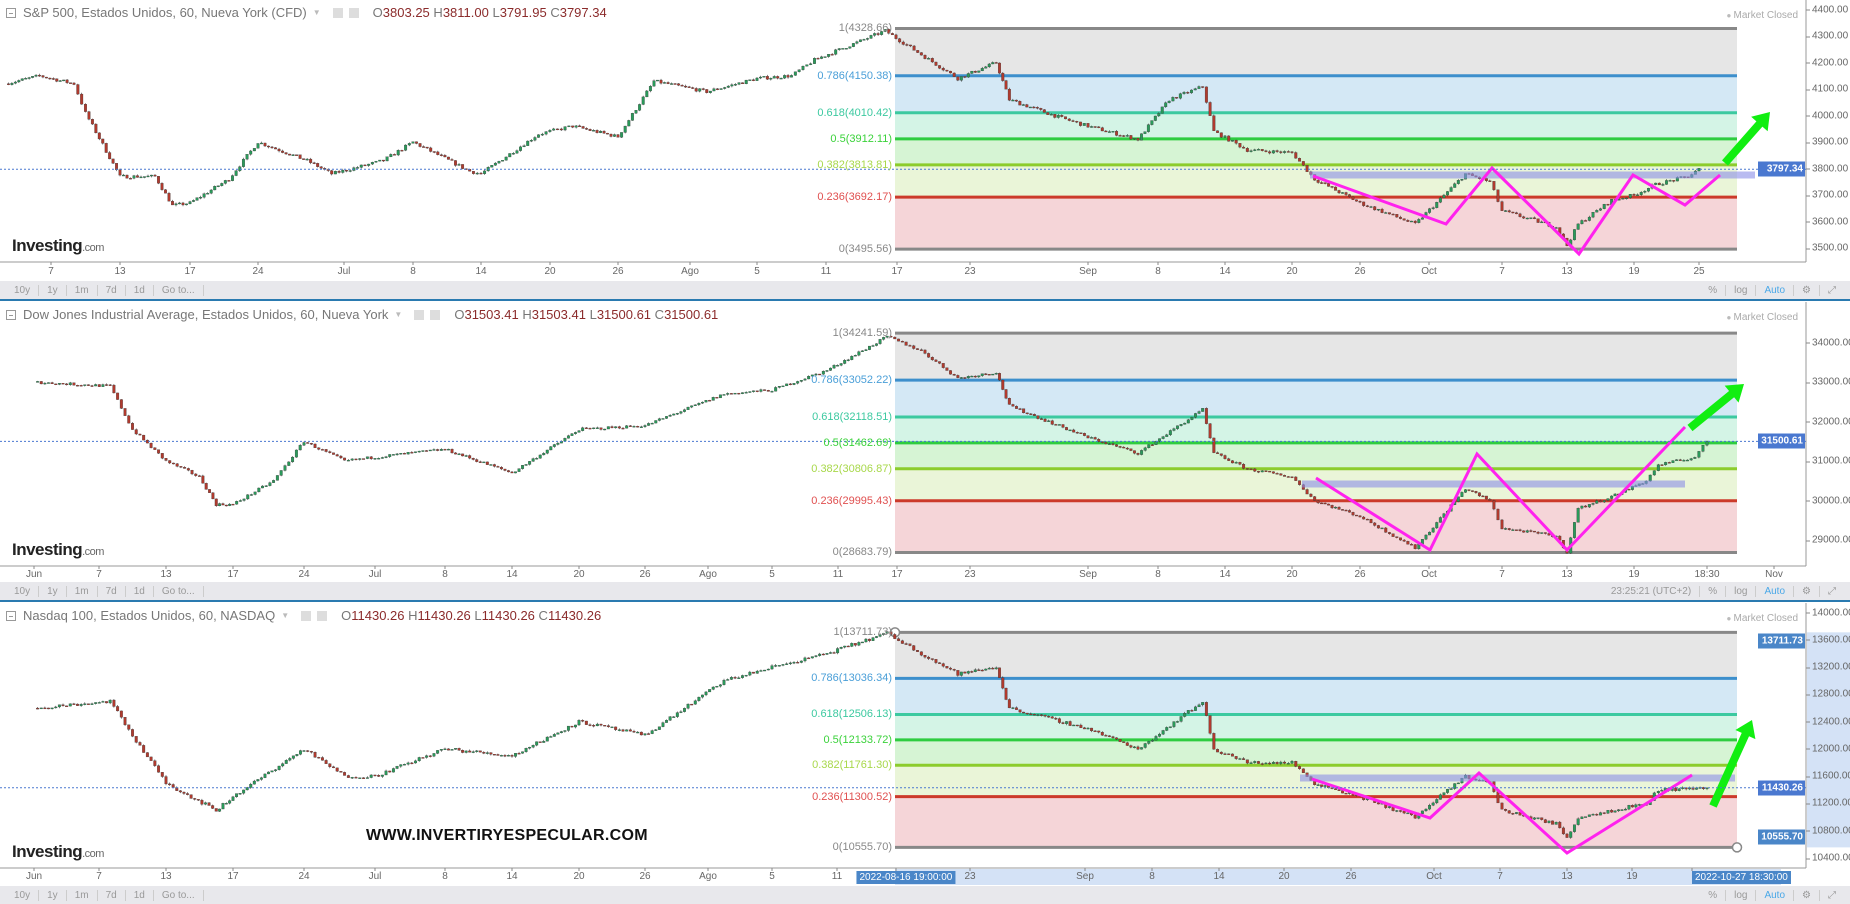 This screenshot has width=1850, height=904. Describe the element at coordinates (1737, 847) in the screenshot. I see `fib-handle` at that location.